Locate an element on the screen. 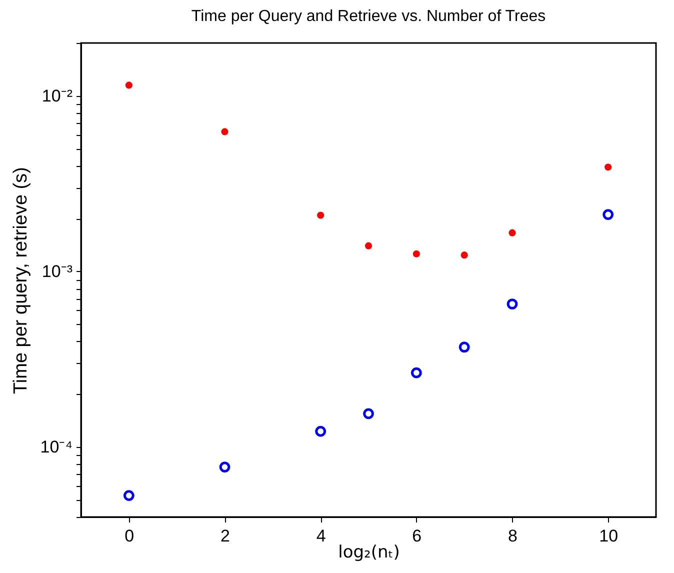  y-axis-title: Time per query, retrieve (s) is located at coordinates (21, 280).